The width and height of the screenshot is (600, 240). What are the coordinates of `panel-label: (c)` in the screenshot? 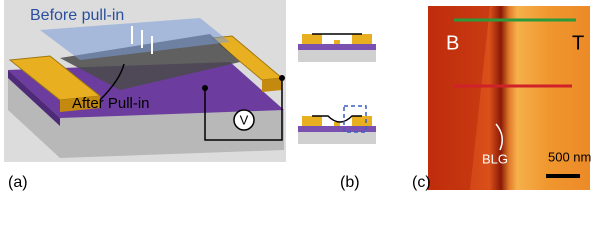 It's located at (421, 182).